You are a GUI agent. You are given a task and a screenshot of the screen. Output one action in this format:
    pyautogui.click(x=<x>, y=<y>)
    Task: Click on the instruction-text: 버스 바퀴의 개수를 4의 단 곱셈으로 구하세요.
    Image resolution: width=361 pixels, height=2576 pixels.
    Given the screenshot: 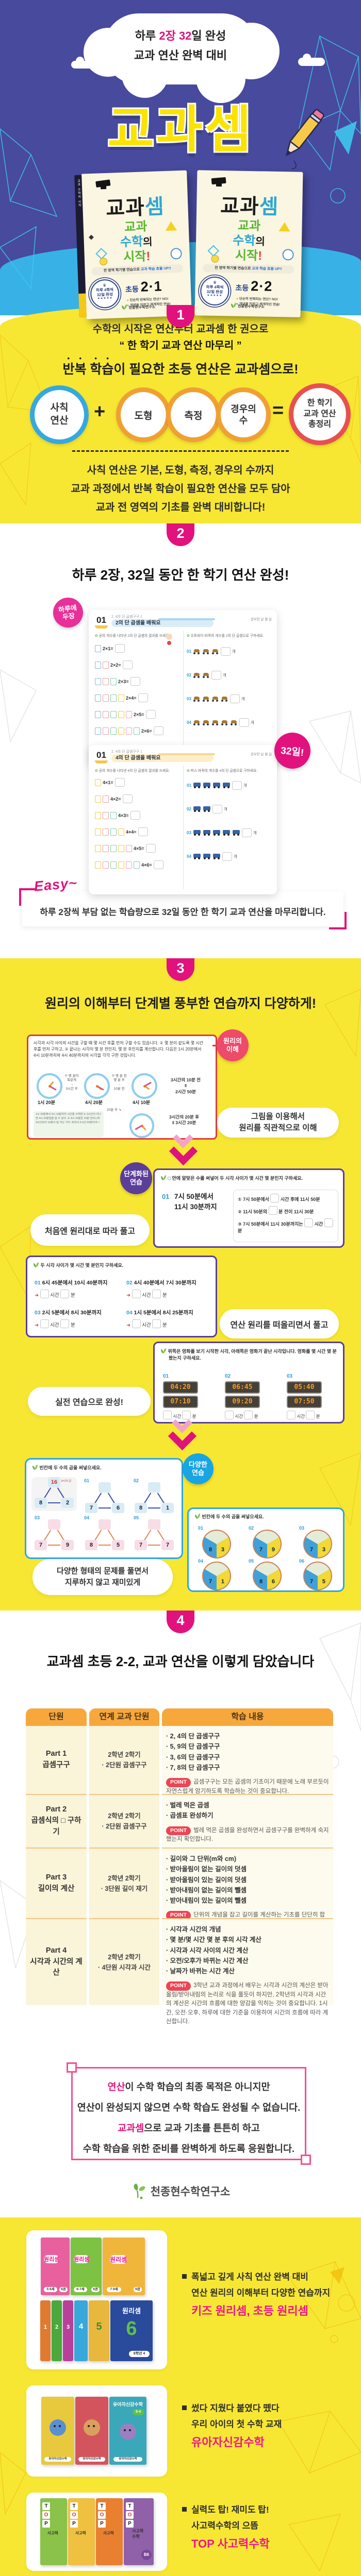 What is the action you would take?
    pyautogui.click(x=224, y=771)
    